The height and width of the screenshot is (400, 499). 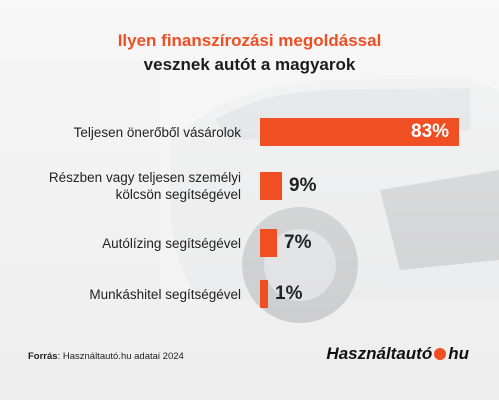 What do you see at coordinates (303, 185) in the screenshot?
I see `data-label: 9%` at bounding box center [303, 185].